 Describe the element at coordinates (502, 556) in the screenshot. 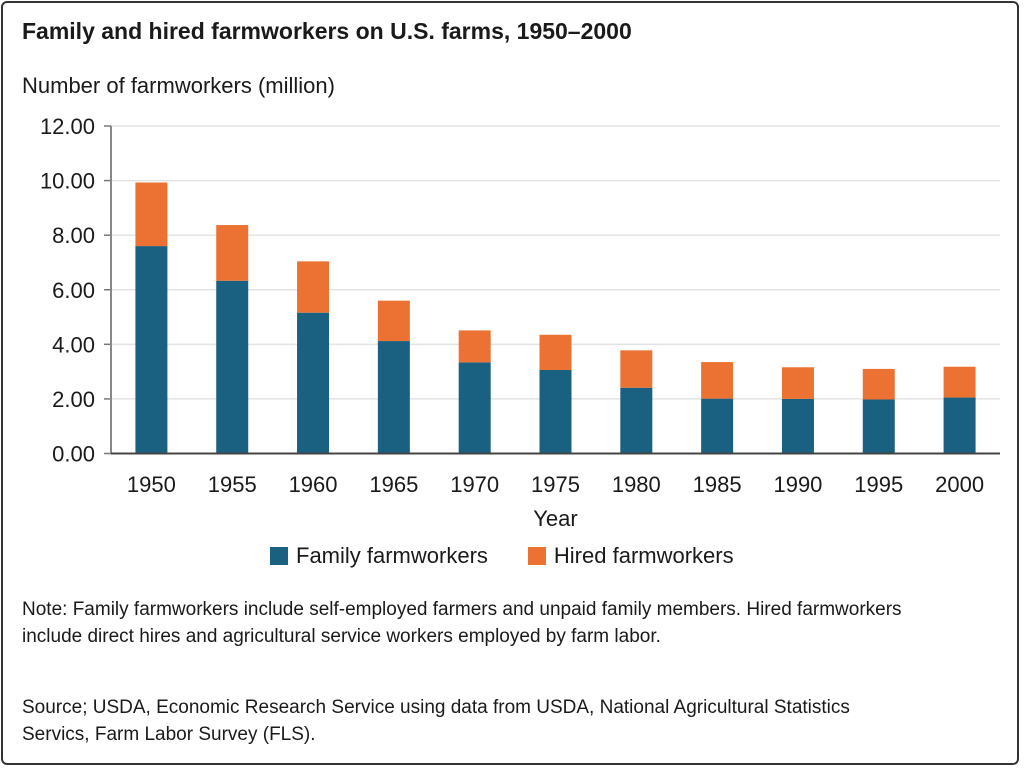

I see `legend: Family farmworkers Hired farmworkers` at that location.